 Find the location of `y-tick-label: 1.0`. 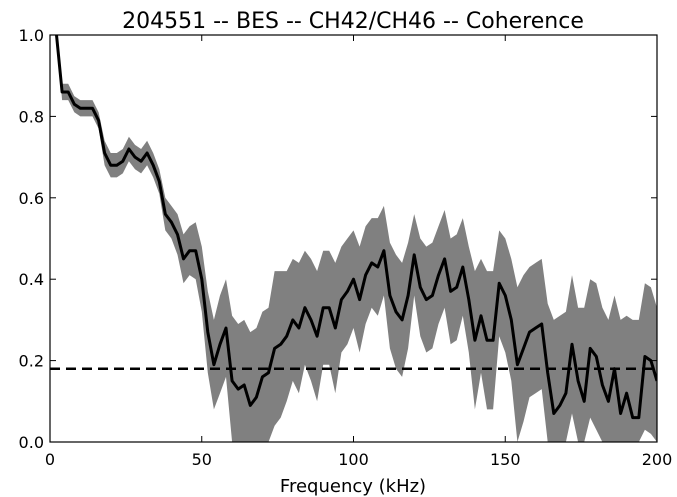

y-tick-label: 1.0 is located at coordinates (31, 35).